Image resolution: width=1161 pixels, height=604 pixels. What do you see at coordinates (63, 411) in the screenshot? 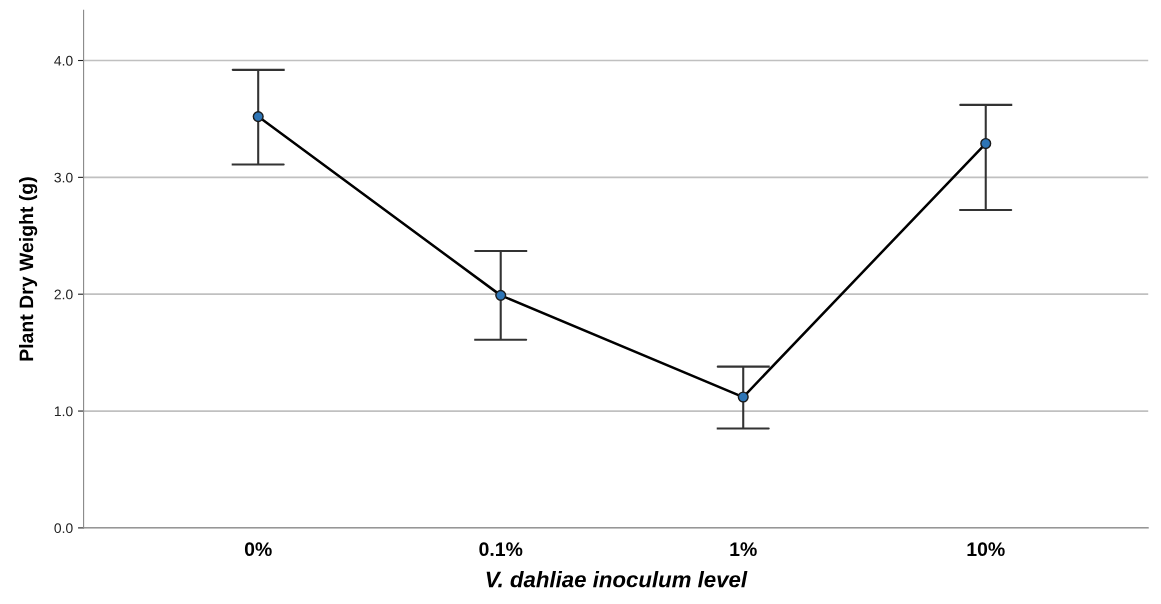
I see `y-tick-label: 1.0` at bounding box center [63, 411].